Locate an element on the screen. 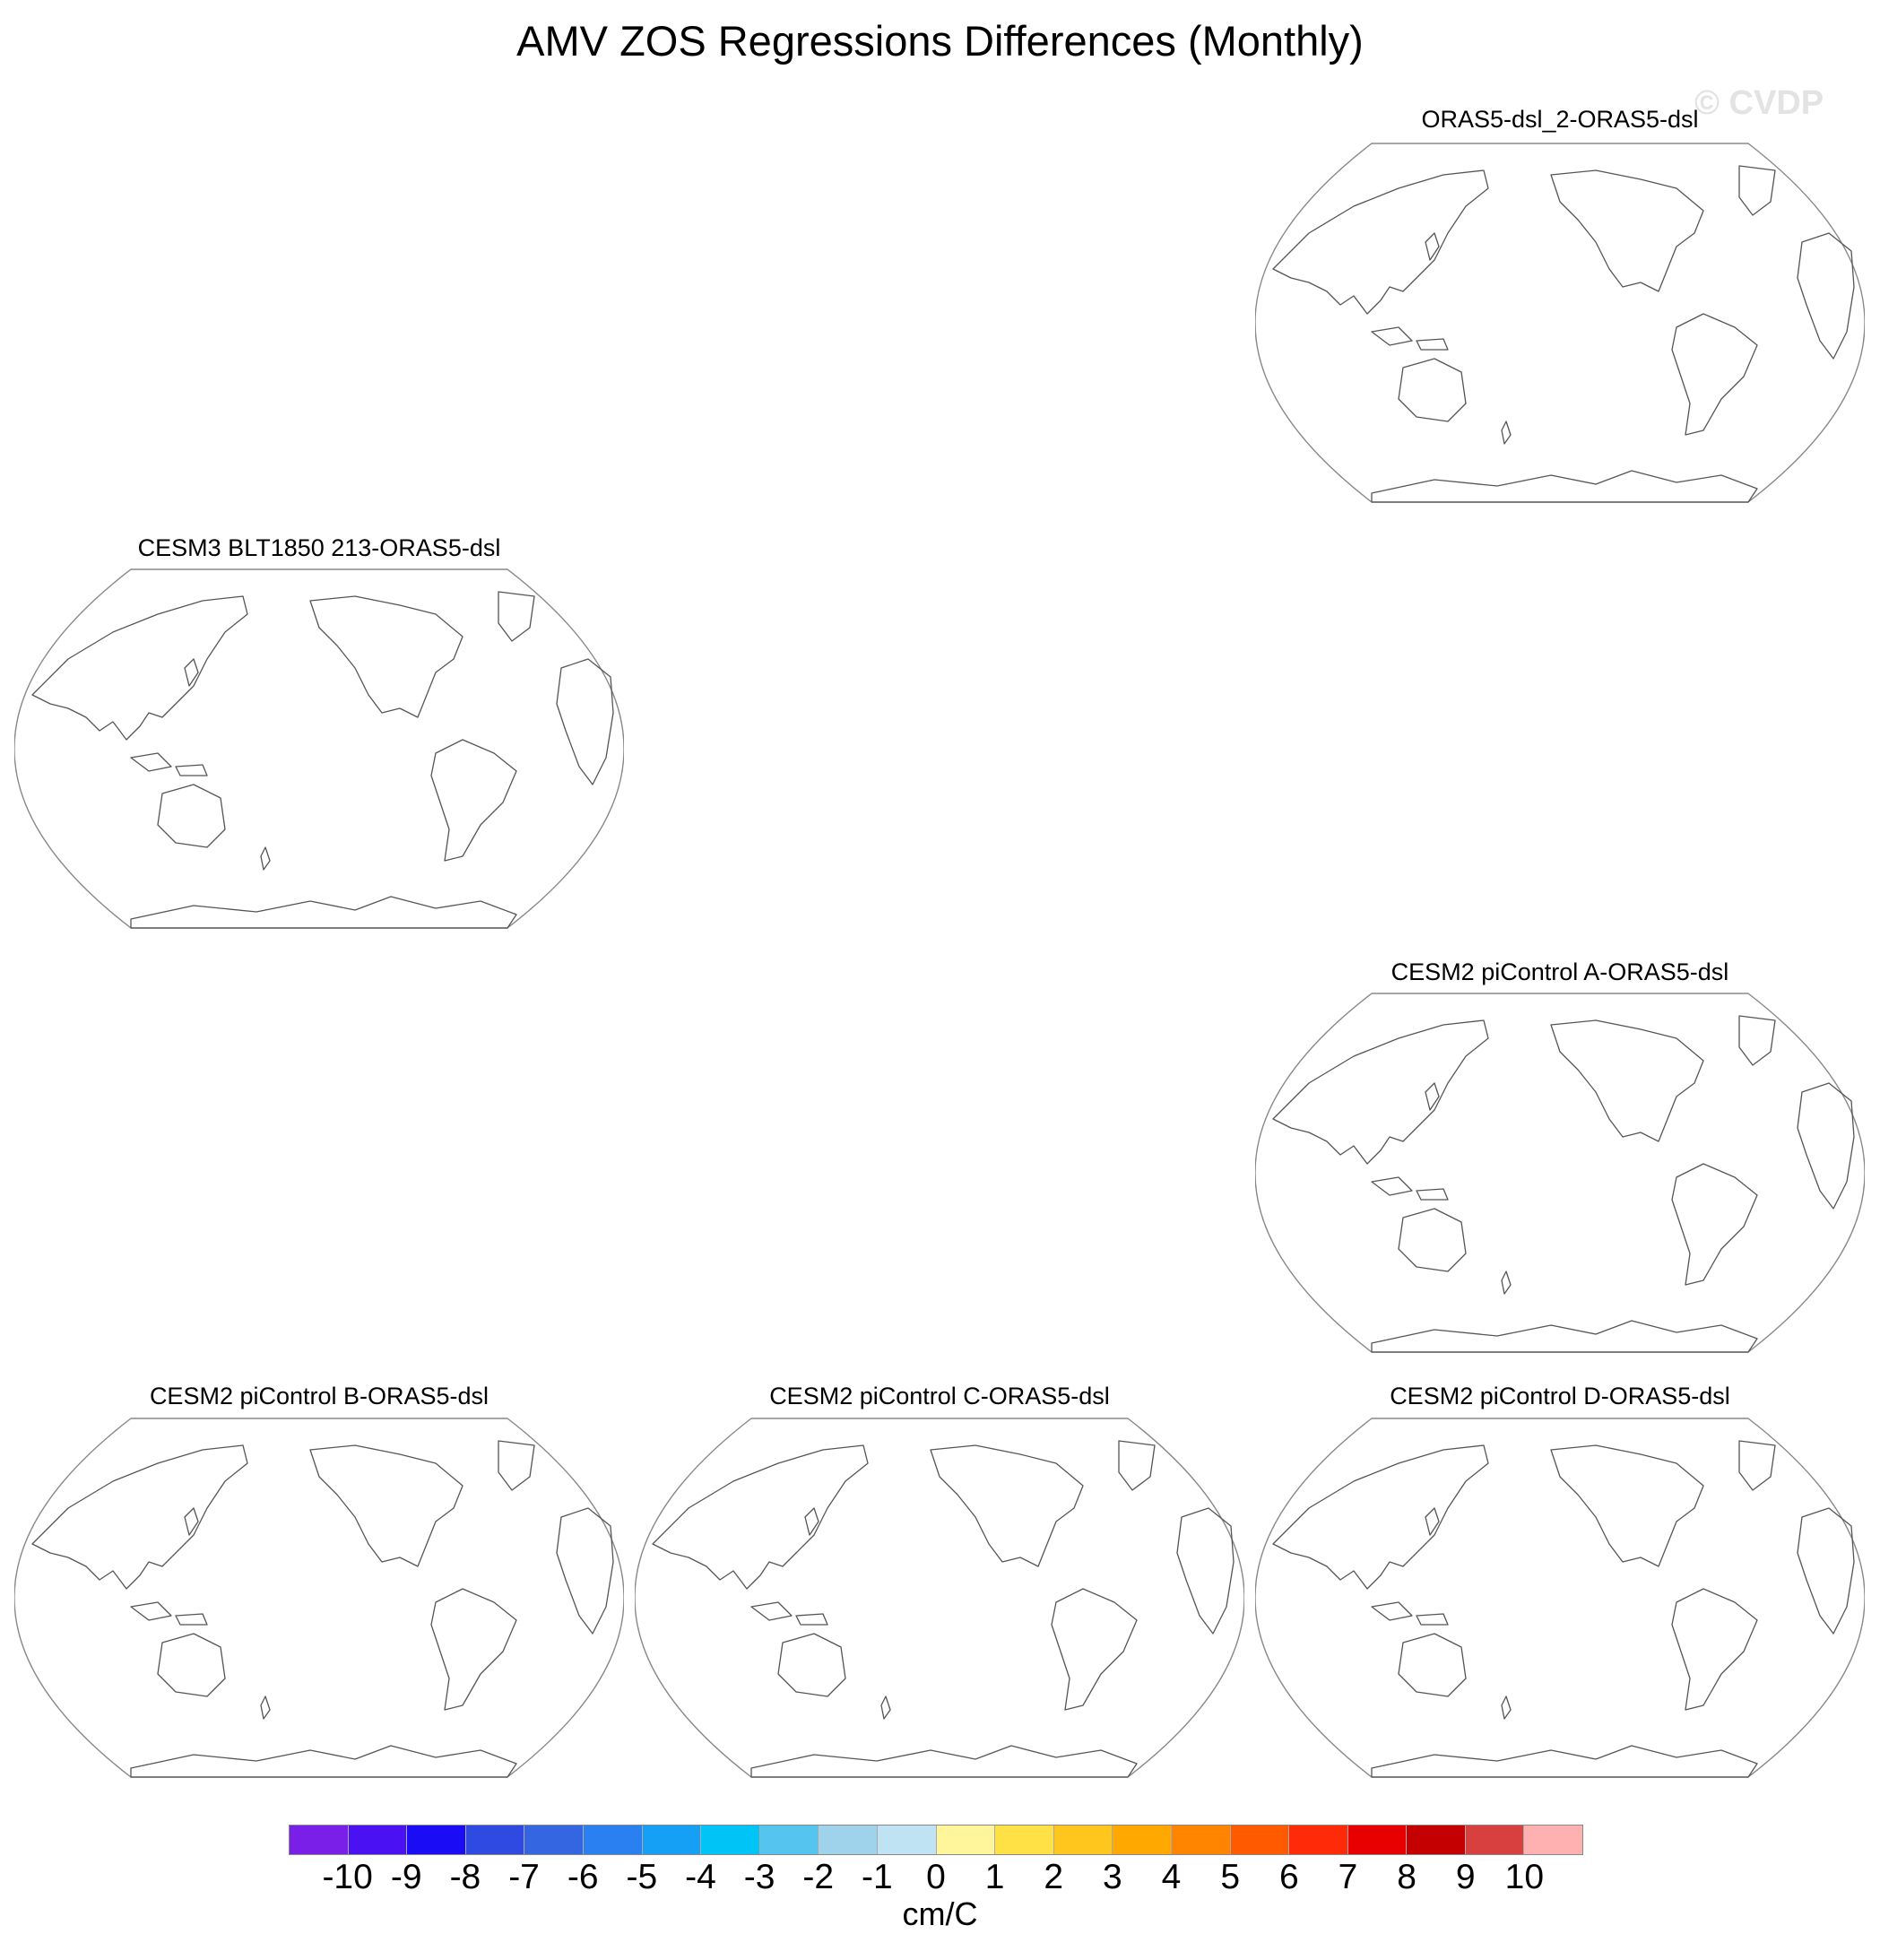 The image size is (1880, 1960). colorbar-tick-label: 4 is located at coordinates (1171, 1877).